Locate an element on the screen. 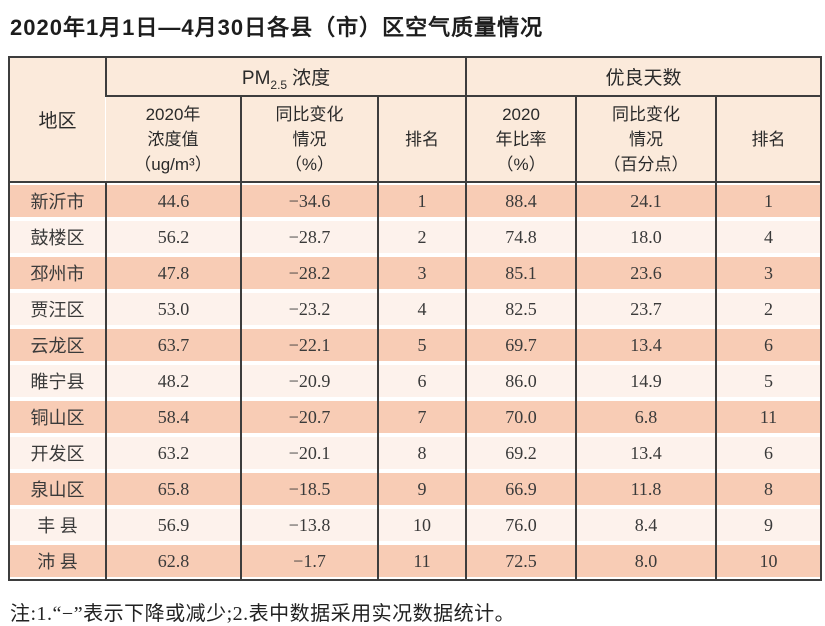 Image resolution: width=825 pixels, height=626 pixels. good-ratio-cell: 76.0 is located at coordinates (521, 525).